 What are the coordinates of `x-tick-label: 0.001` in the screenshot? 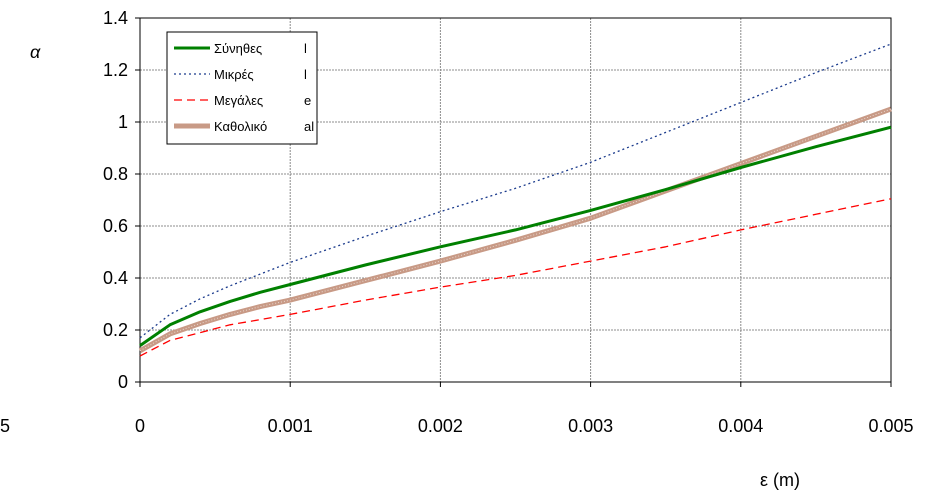 It's located at (290, 426).